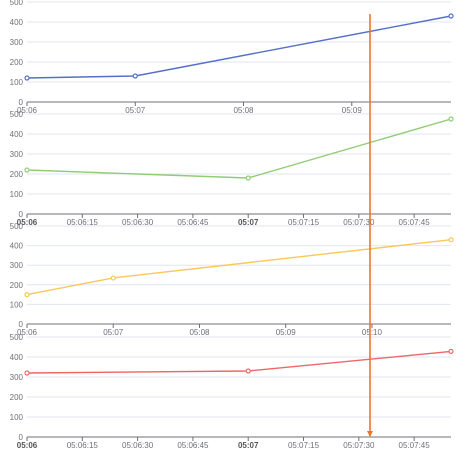 The width and height of the screenshot is (474, 457). Describe the element at coordinates (370, 434) in the screenshot. I see `crosshair-arrow-icon` at that location.